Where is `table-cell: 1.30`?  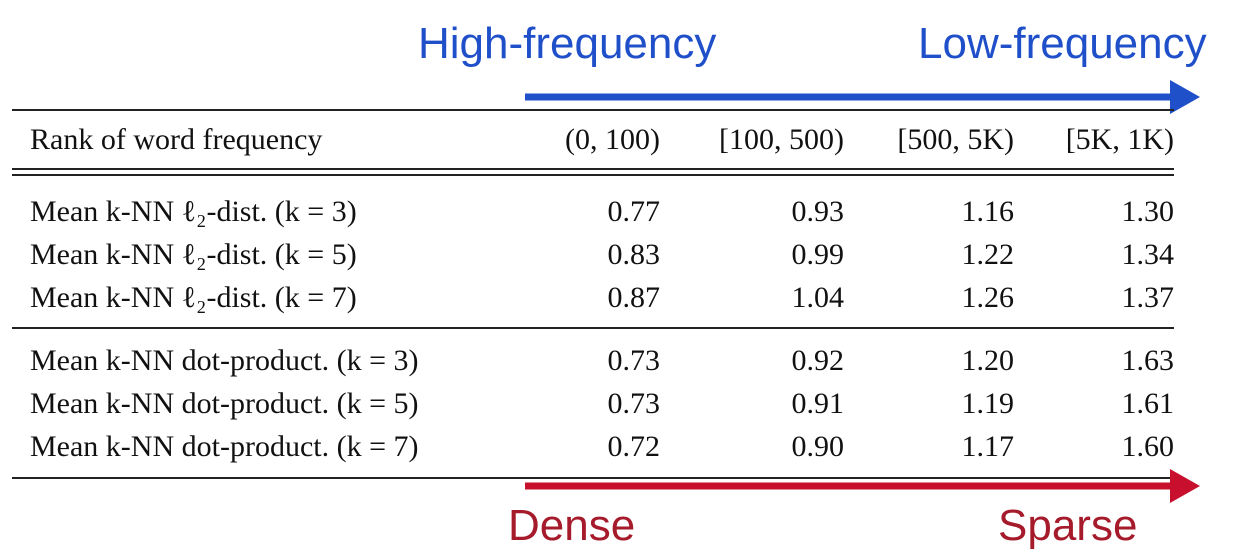
table-cell: 1.30 is located at coordinates (1148, 211).